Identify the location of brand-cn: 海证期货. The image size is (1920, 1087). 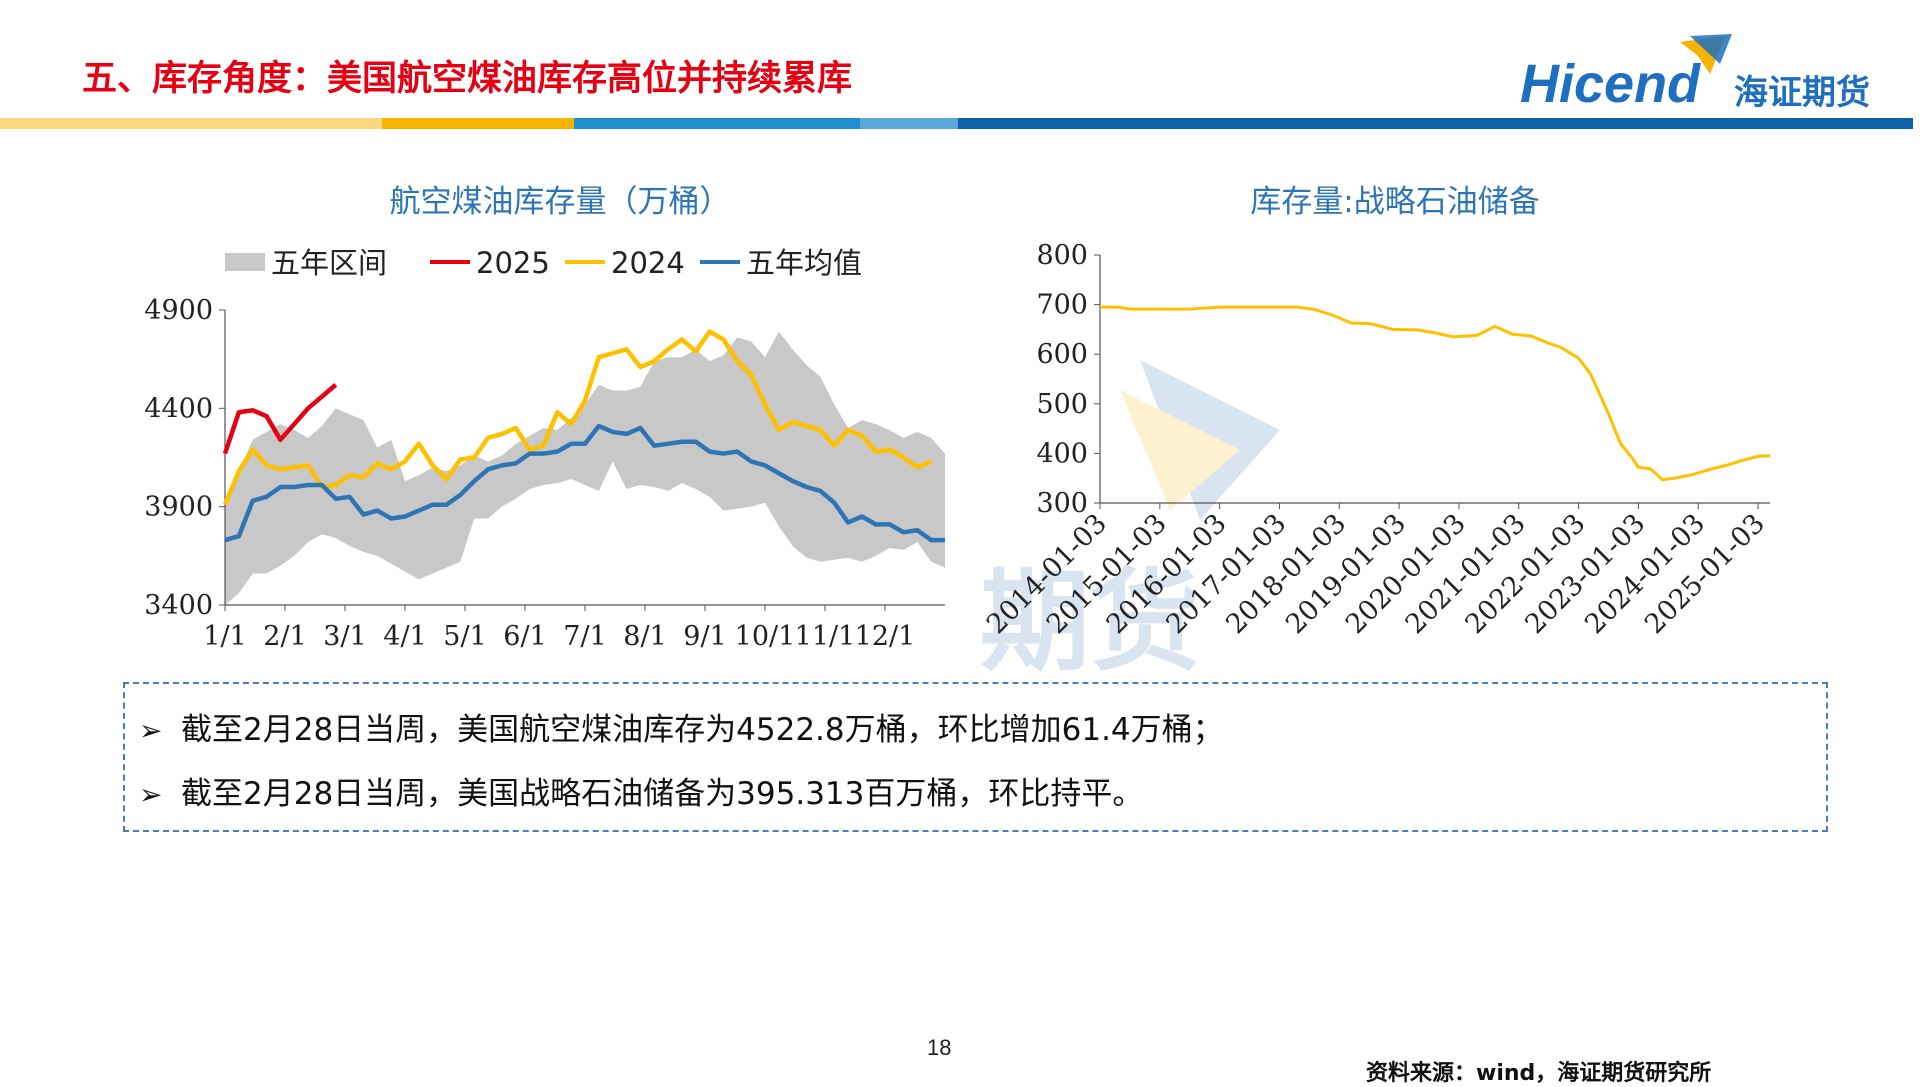
(1802, 93).